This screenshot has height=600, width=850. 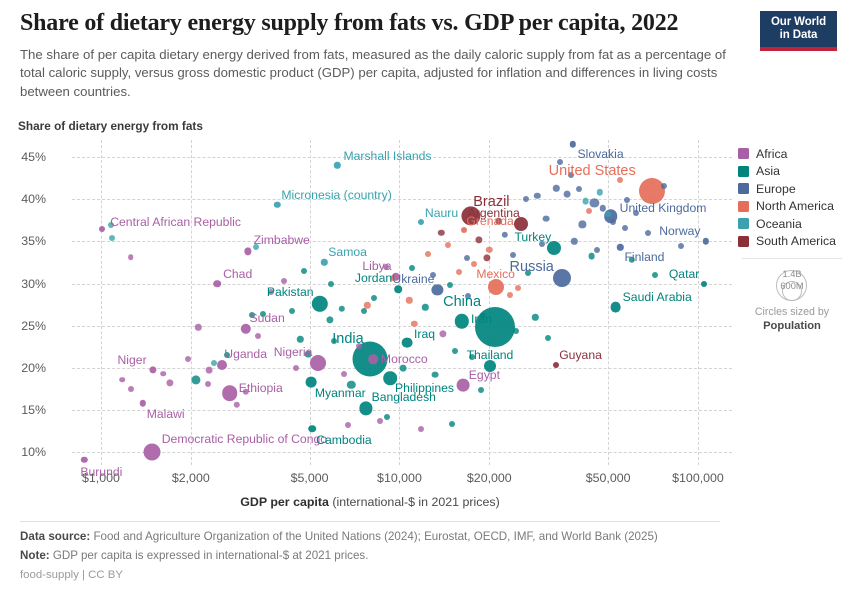 What do you see at coordinates (792, 172) in the screenshot?
I see `legend-item-asia: Asia` at bounding box center [792, 172].